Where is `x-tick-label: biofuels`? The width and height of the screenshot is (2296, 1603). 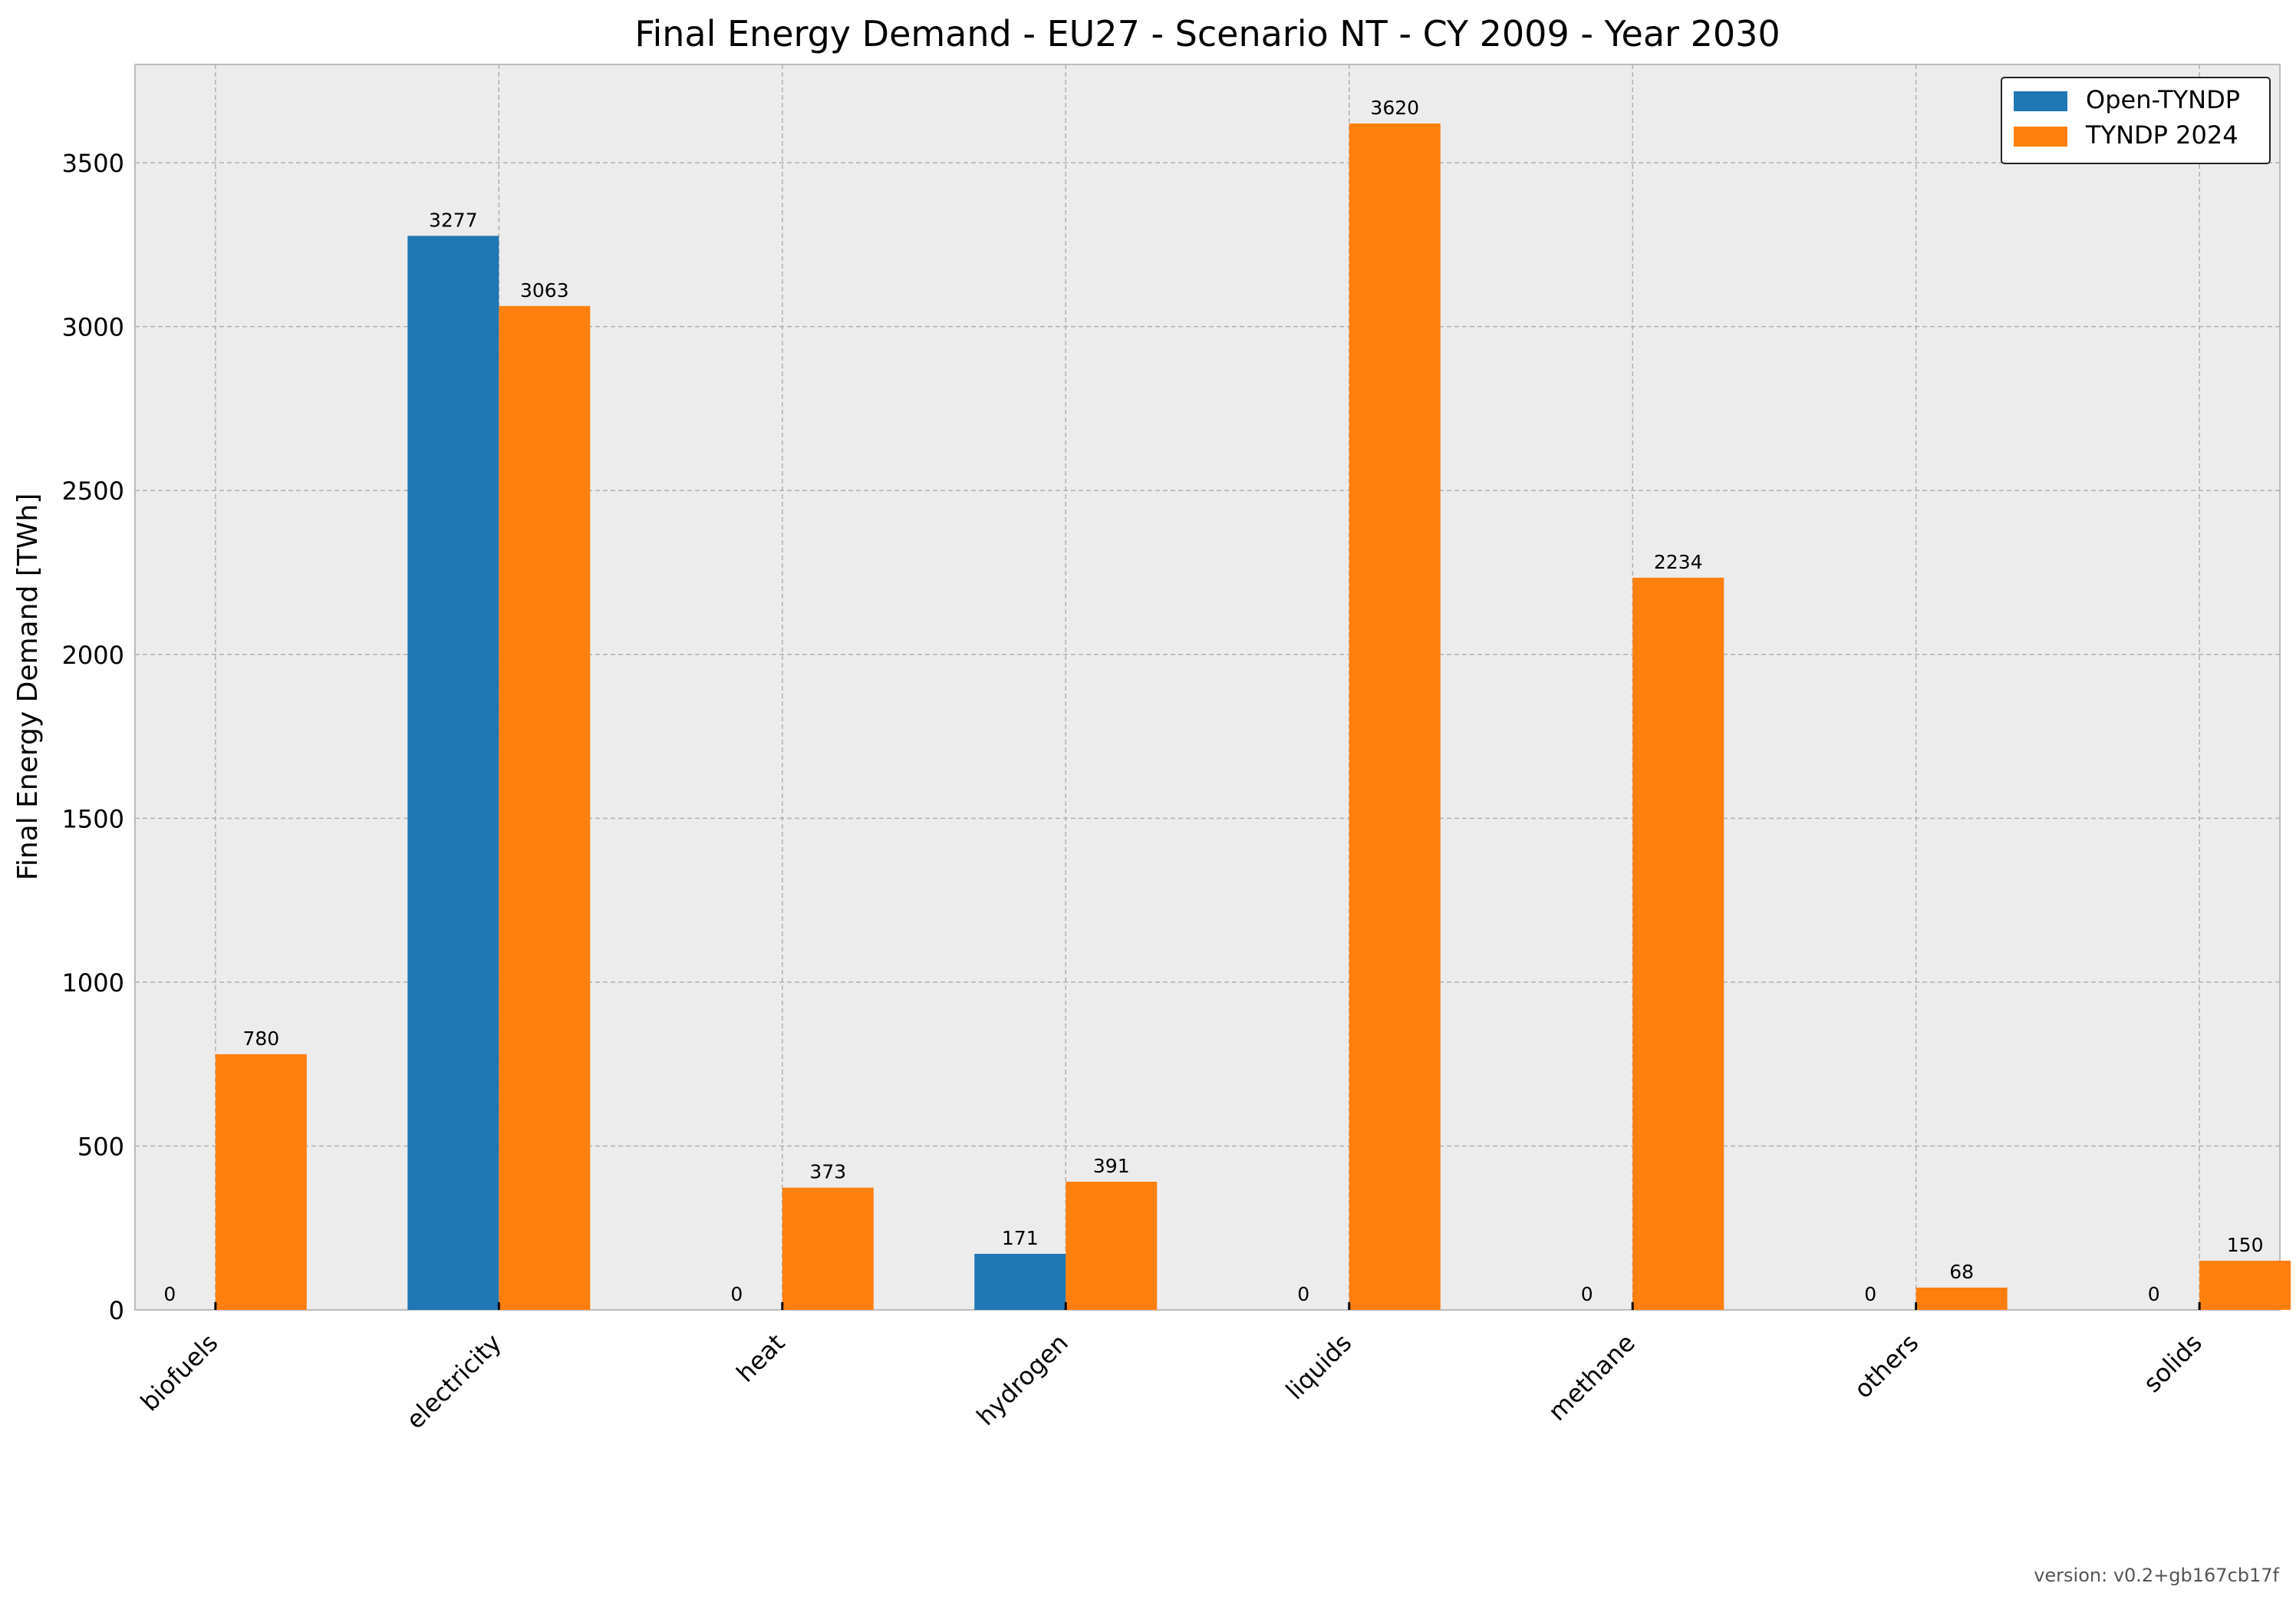 x-tick-label: biofuels is located at coordinates (179, 1372).